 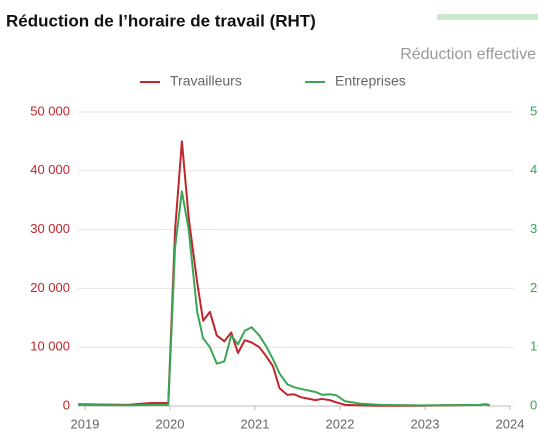 What do you see at coordinates (533, 404) in the screenshot?
I see `y2-tick-label: 0` at bounding box center [533, 404].